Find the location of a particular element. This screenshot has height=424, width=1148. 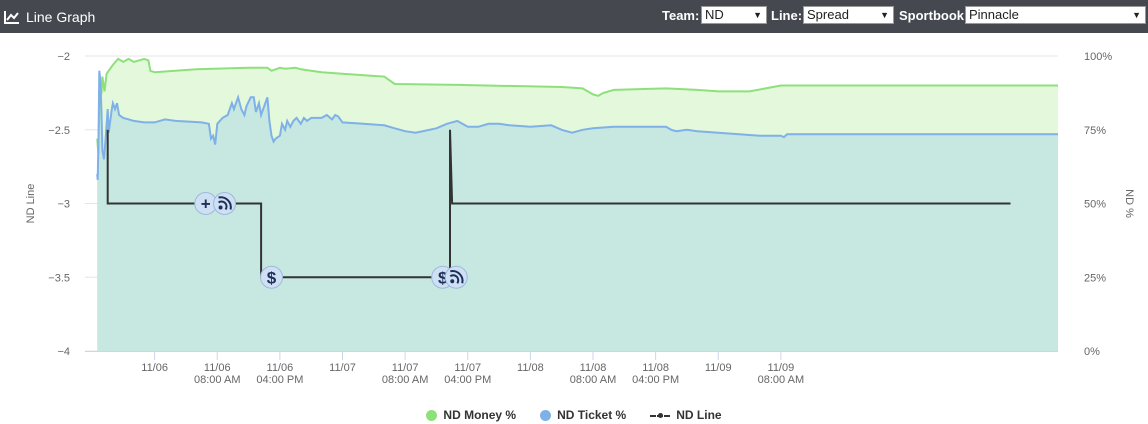

chart-legend: ND Money % ND Ticket % ND Line is located at coordinates (574, 415).